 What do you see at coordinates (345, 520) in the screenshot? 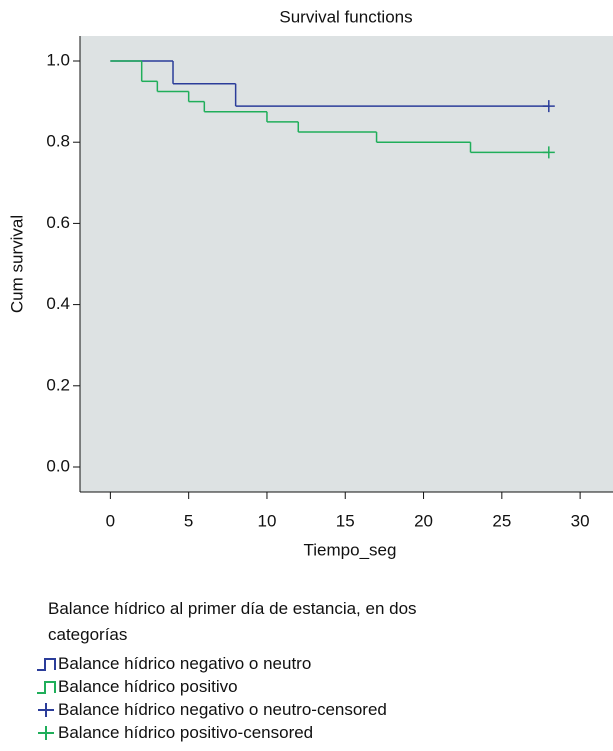
I see `x-tick-label: 15` at bounding box center [345, 520].